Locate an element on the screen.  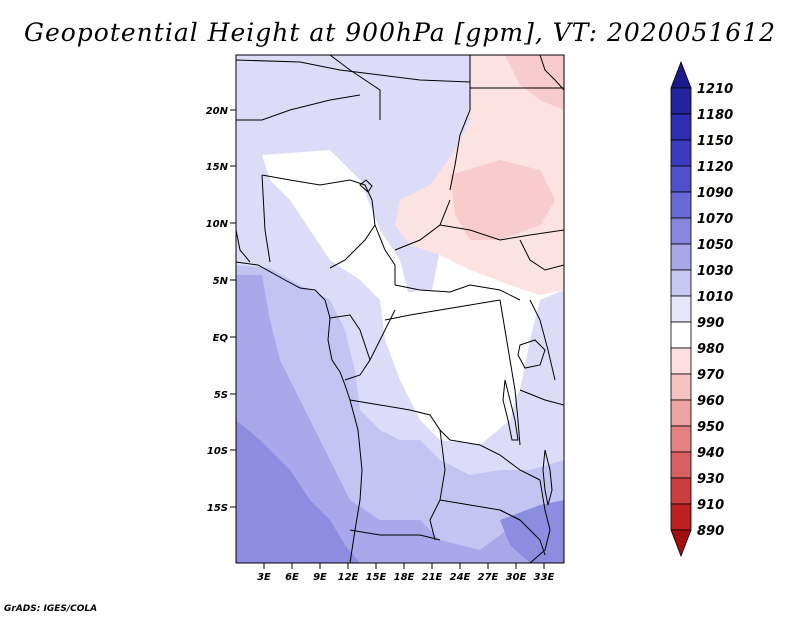
colorbar-label: 1070 is located at coordinates (715, 219).